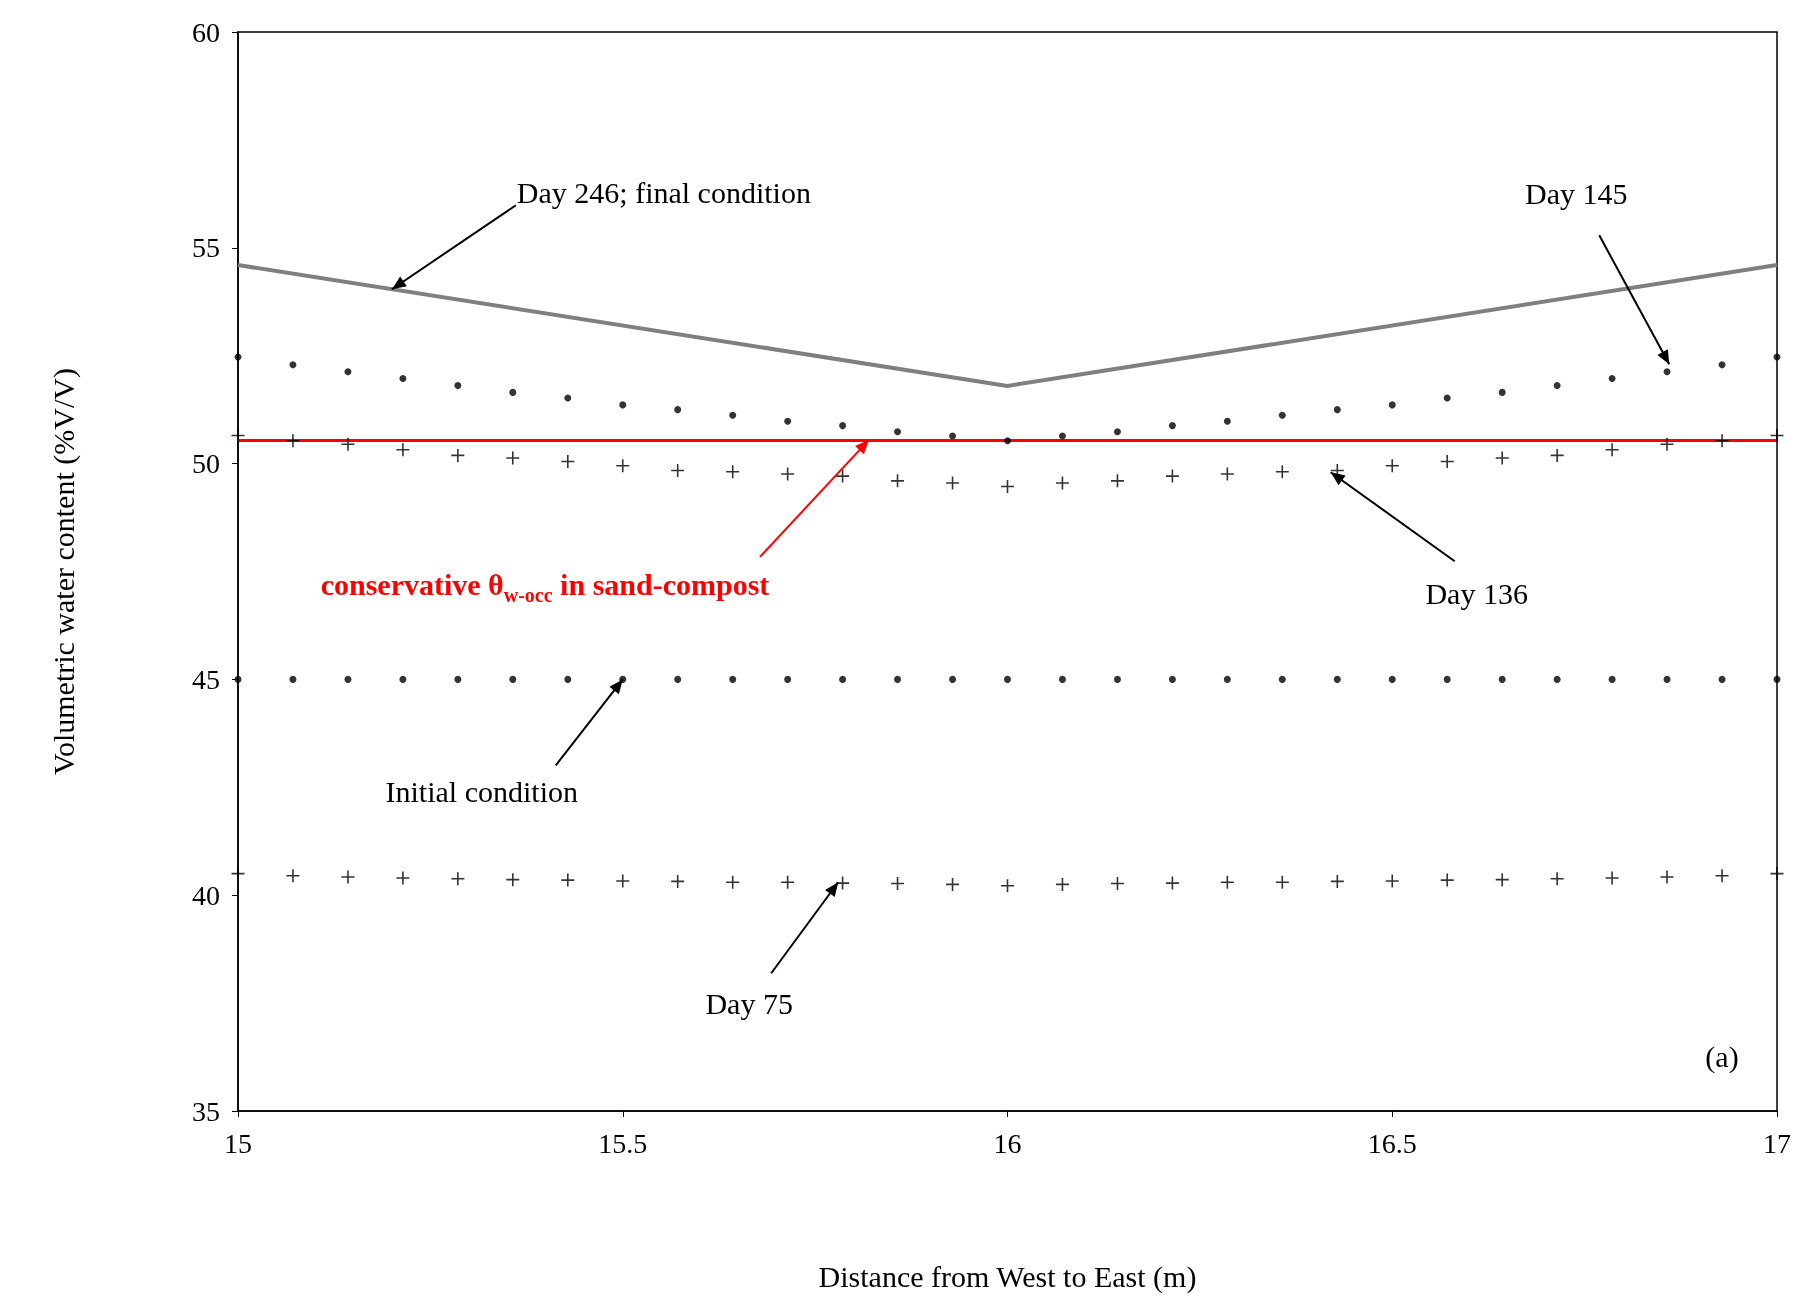  I want to click on y-tick-label: 40, so click(206, 895).